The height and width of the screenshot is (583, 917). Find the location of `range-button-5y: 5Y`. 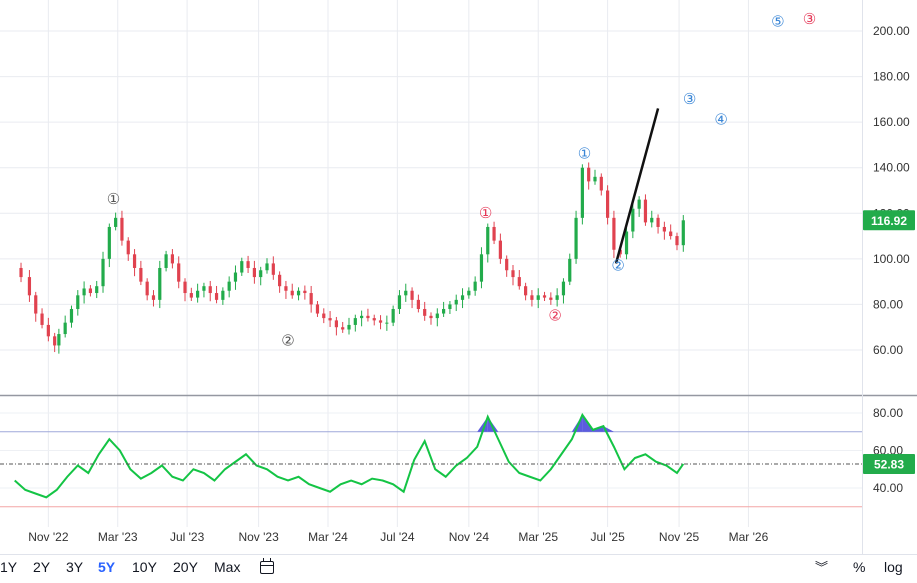

range-button-5y: 5Y is located at coordinates (107, 567).